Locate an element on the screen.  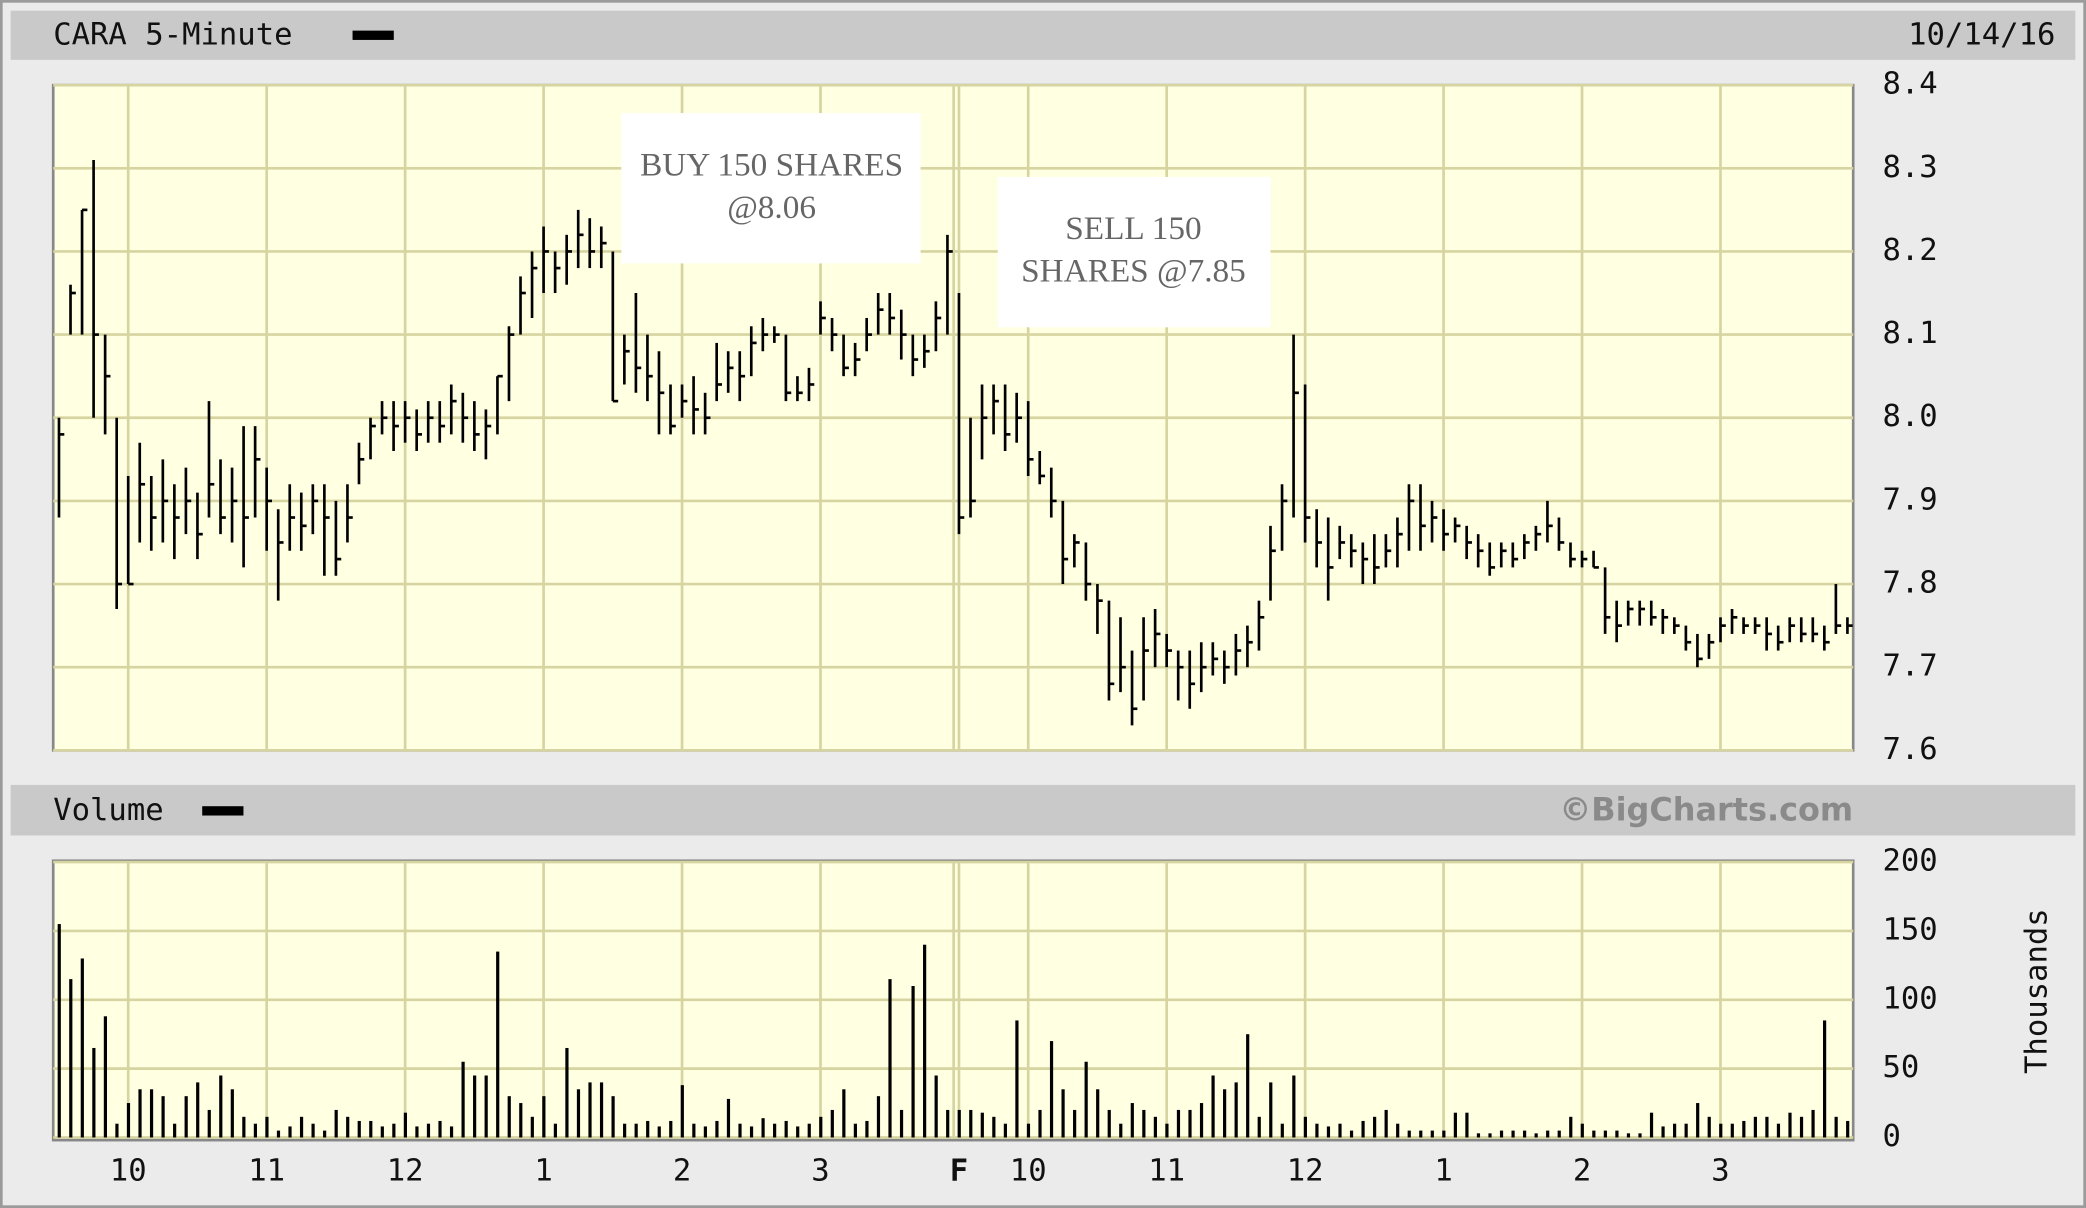
volume-title: Volume is located at coordinates (108, 810).